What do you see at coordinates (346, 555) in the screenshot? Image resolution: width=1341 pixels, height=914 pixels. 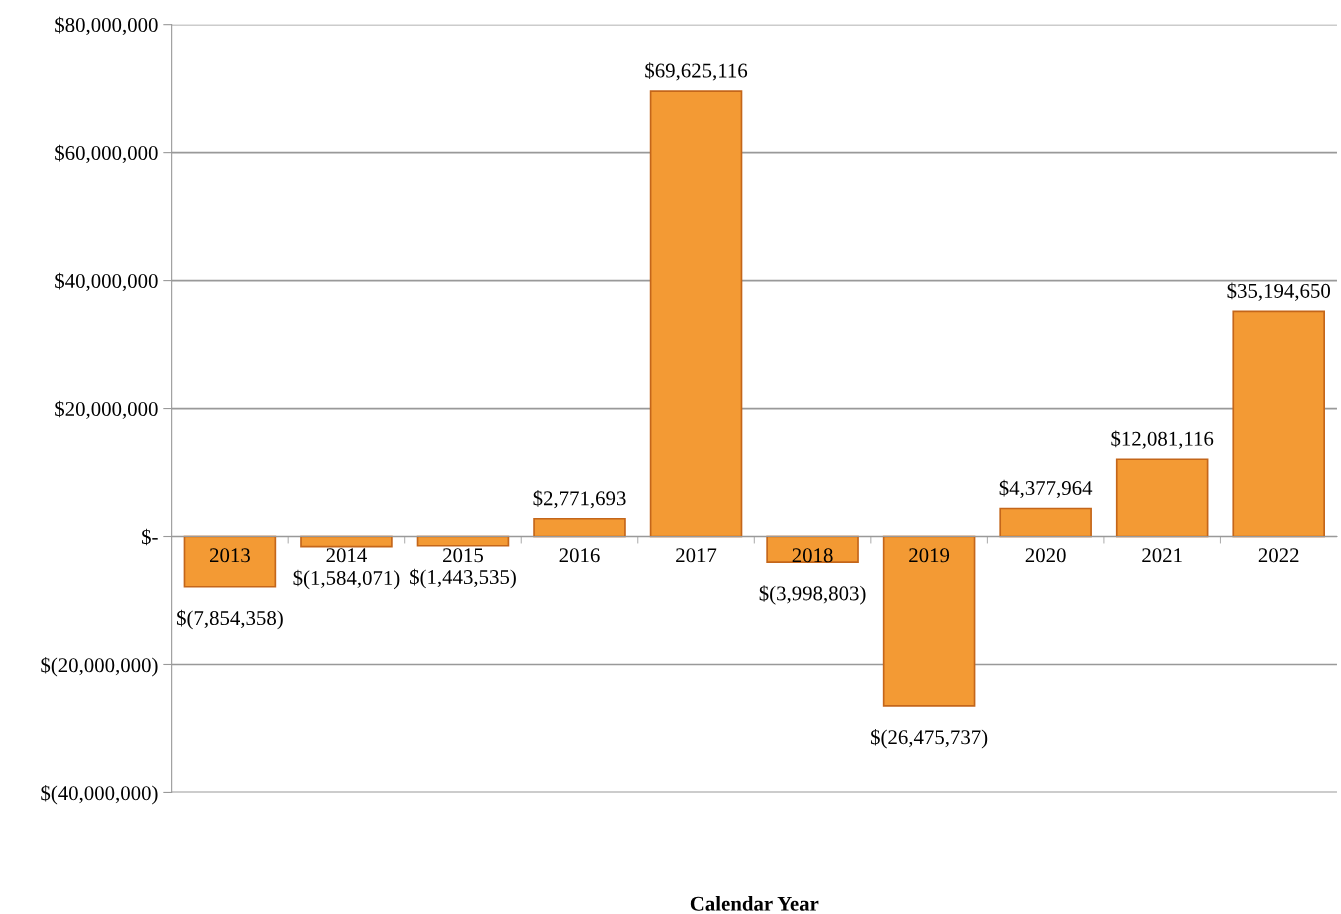 I see `x-tick-label: 2014` at bounding box center [346, 555].